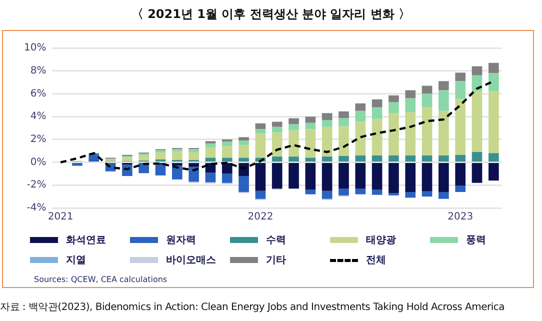 The height and width of the screenshot is (321, 542). What do you see at coordinates (38, 116) in the screenshot?
I see `y-tick-label: 4%` at bounding box center [38, 116].